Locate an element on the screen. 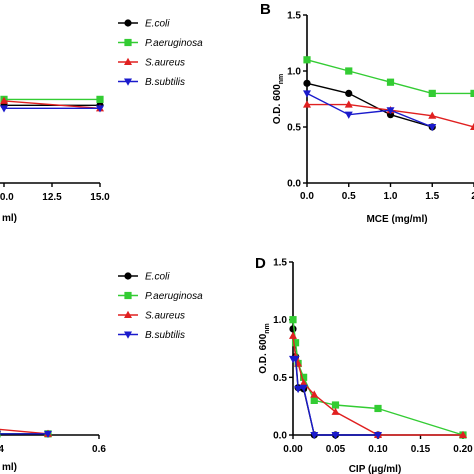 The height and width of the screenshot is (474, 474). x-axis-label: MCE (mg/ml) is located at coordinates (396, 219).